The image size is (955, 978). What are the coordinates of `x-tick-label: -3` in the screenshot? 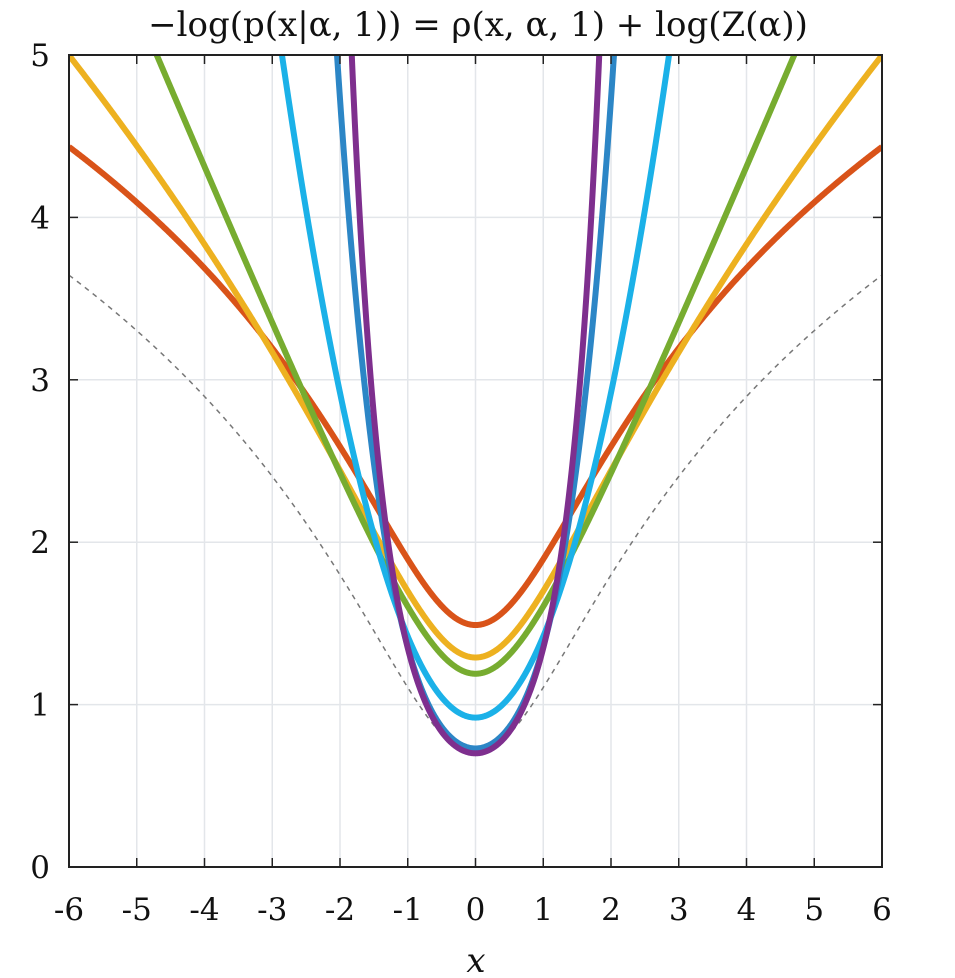 It's located at (272, 910).